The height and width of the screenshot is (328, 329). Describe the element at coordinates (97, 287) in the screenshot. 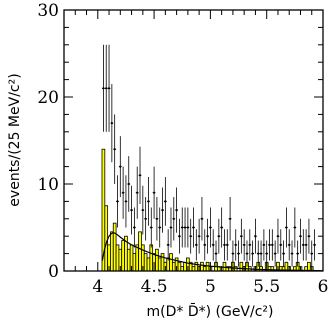

I see `x-tick-label: 4` at that location.